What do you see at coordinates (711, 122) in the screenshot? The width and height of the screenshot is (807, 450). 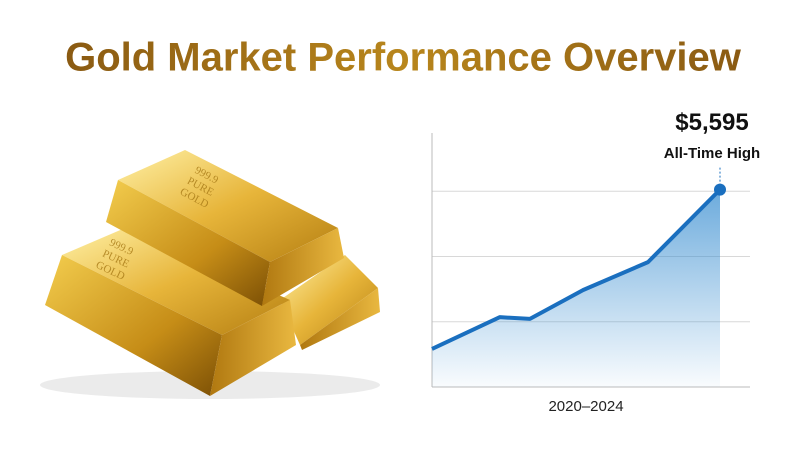 I see `value-label: $5,595` at bounding box center [711, 122].